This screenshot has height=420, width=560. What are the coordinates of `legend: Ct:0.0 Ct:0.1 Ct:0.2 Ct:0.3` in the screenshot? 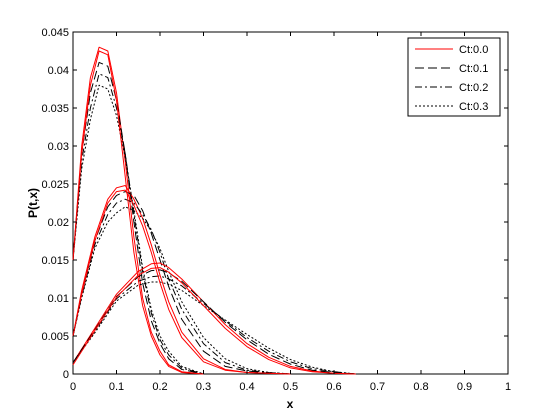 It's located at (454, 77).